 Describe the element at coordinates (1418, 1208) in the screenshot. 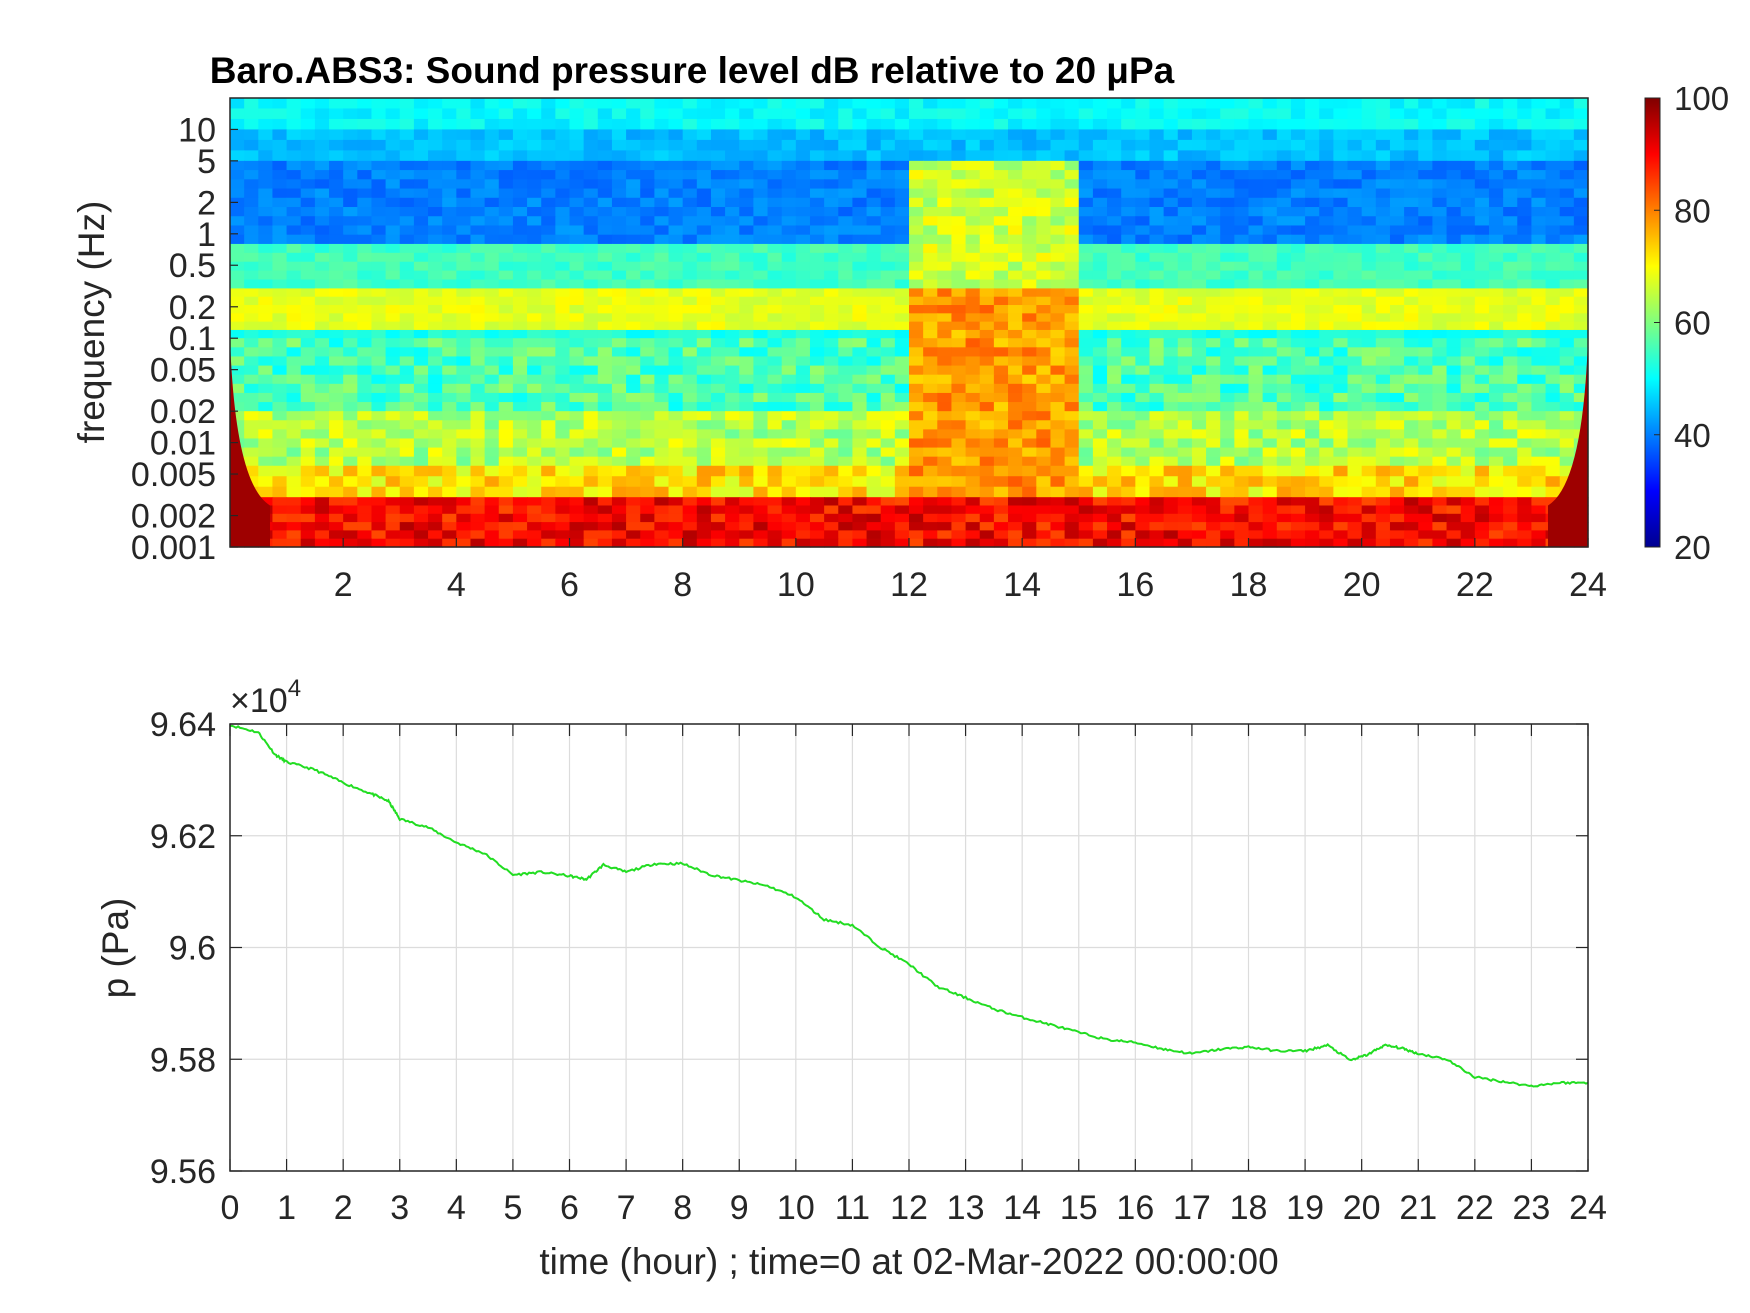

I see `pressure-x-tick-label: 21` at that location.